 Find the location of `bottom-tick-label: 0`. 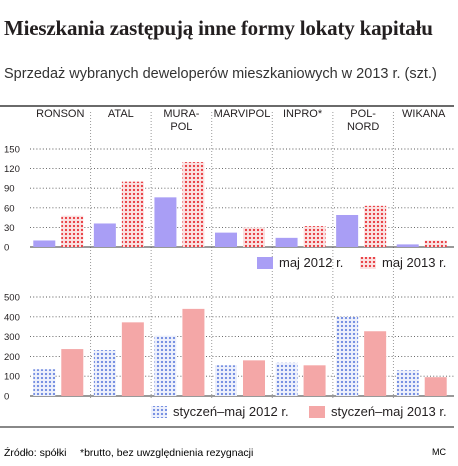

bottom-tick-label: 0 is located at coordinates (6, 397).